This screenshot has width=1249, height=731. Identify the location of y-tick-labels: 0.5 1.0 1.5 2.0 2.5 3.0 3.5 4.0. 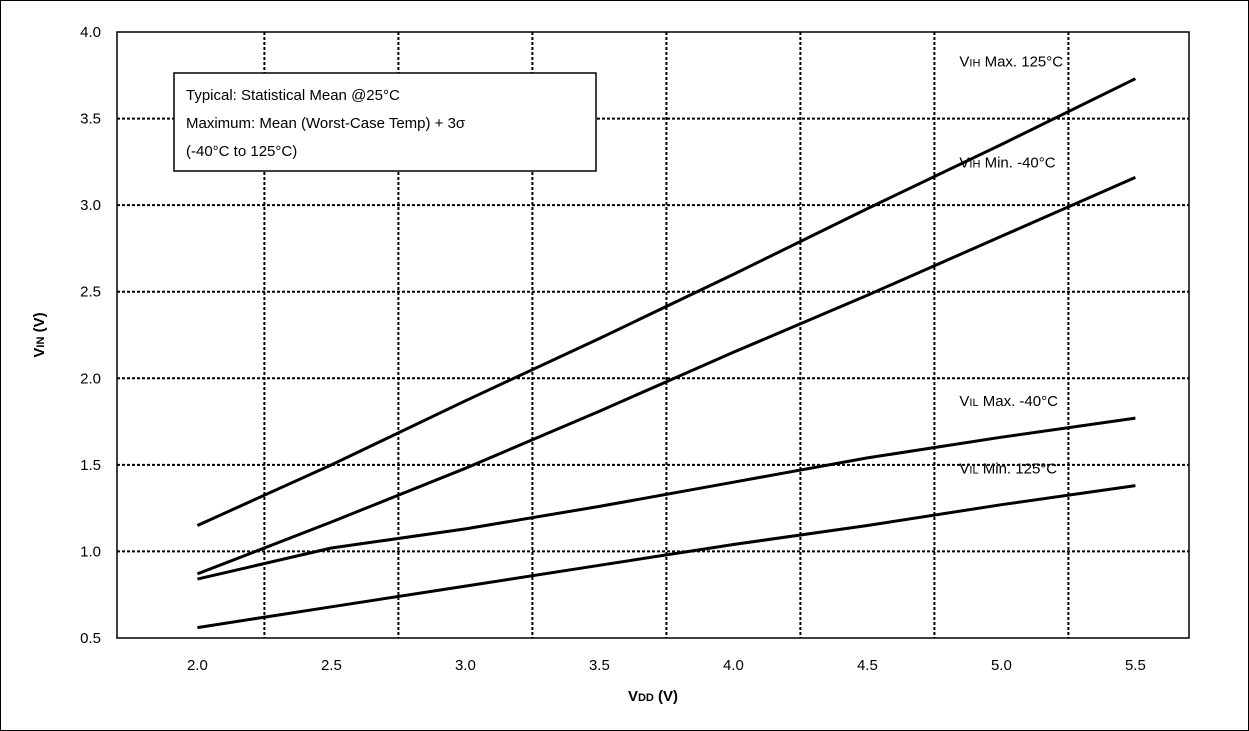
(90, 335).